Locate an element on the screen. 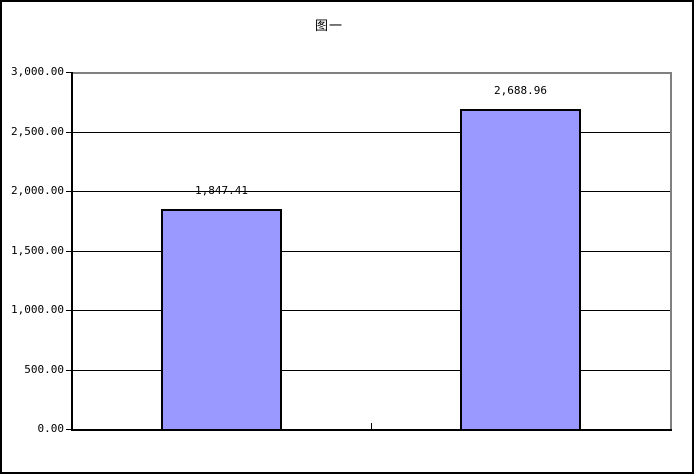 This screenshot has height=474, width=694. bar-value-label: 1,847.41 is located at coordinates (221, 190).